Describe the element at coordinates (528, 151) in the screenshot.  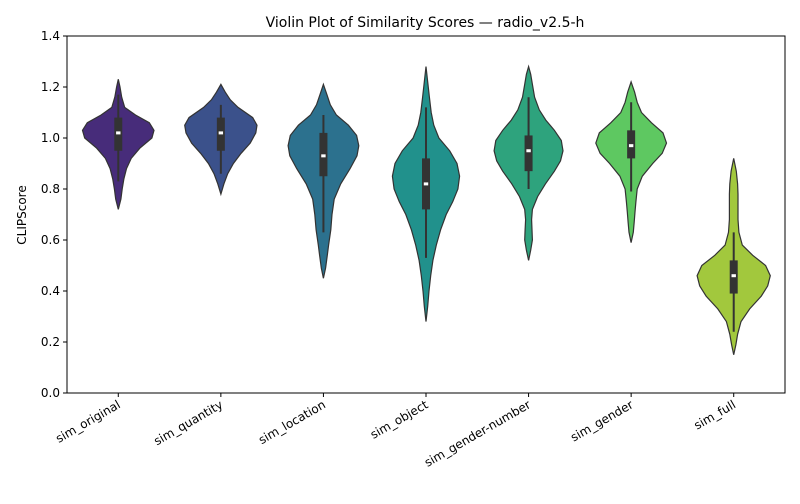
I see `median-marker-sim_gender-number` at that location.